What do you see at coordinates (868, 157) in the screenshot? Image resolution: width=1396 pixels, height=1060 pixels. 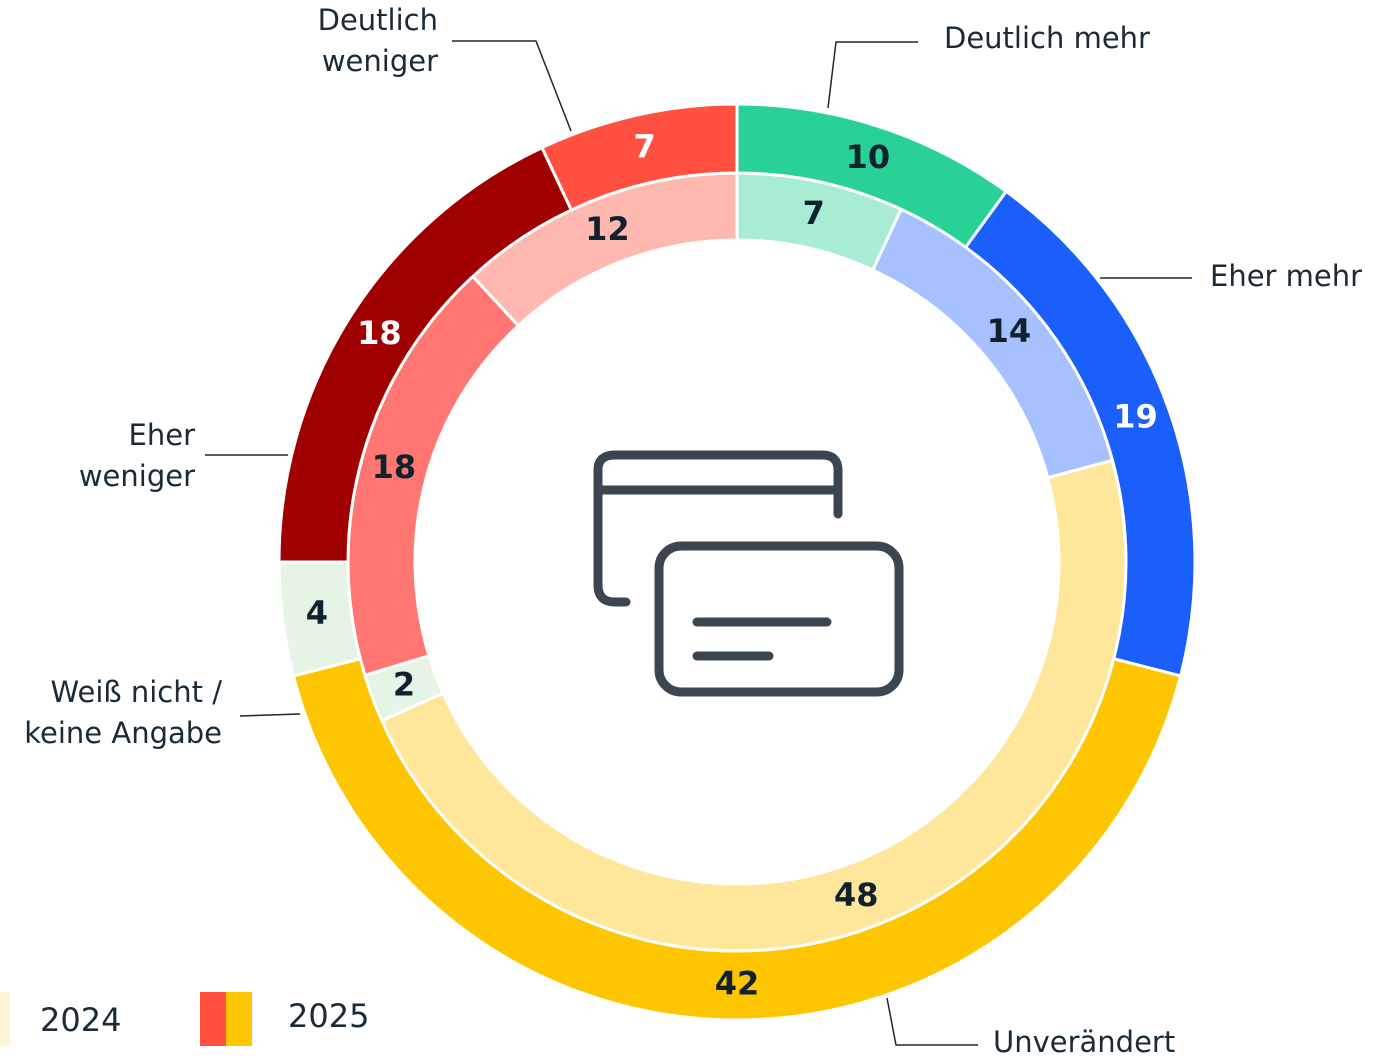 I see `value-label: 10` at bounding box center [868, 157].